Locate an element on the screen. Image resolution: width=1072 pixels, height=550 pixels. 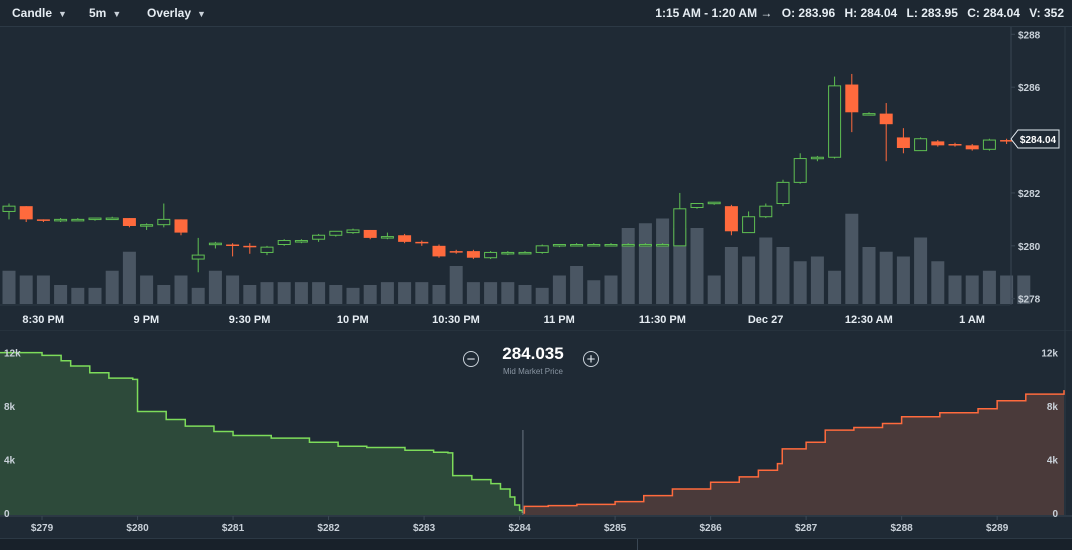
zoom-in-icon: + is located at coordinates (591, 359).